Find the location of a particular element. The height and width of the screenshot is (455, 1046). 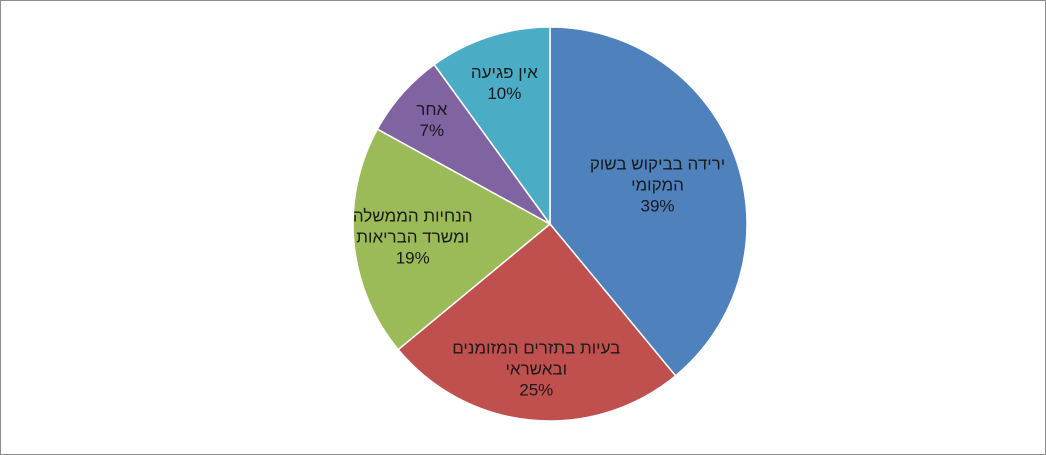

slice-label: בעיות בתזרים המזומנים ובאשראי 25% is located at coordinates (536, 369).